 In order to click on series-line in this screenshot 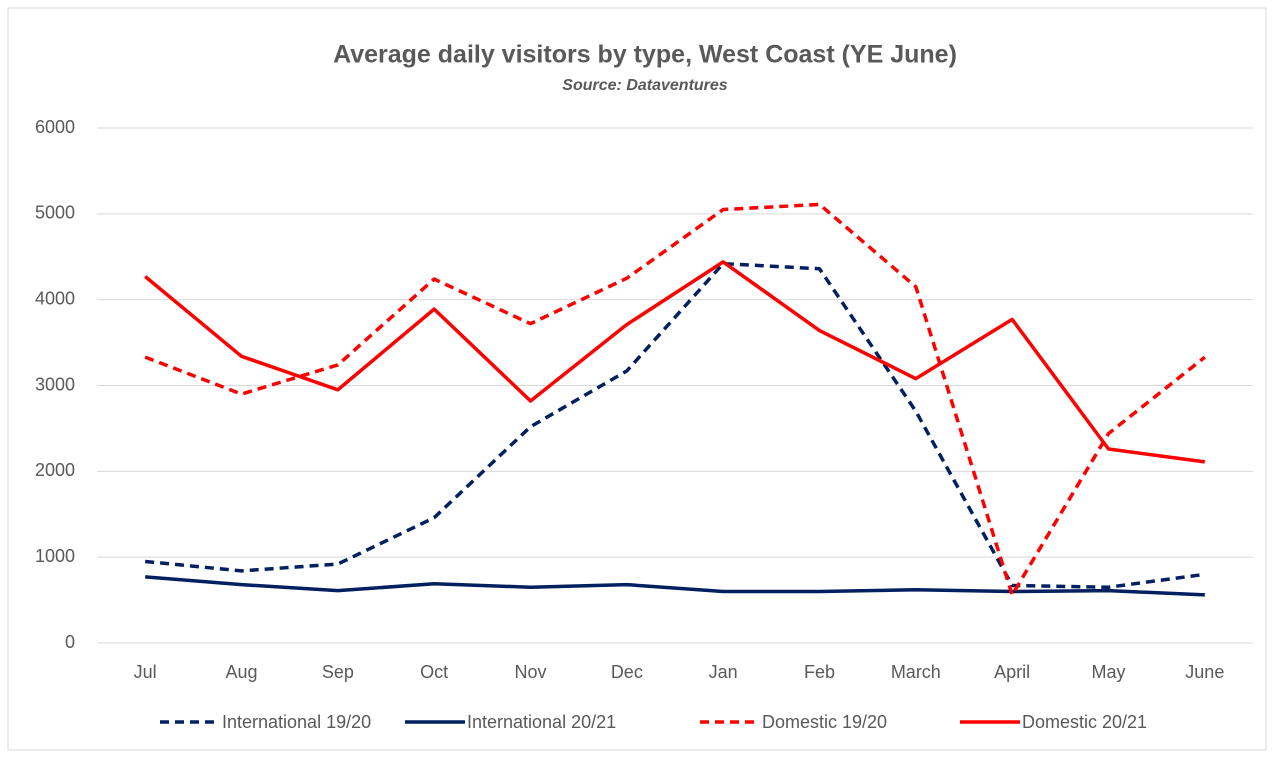, I will do `click(675, 586)`.